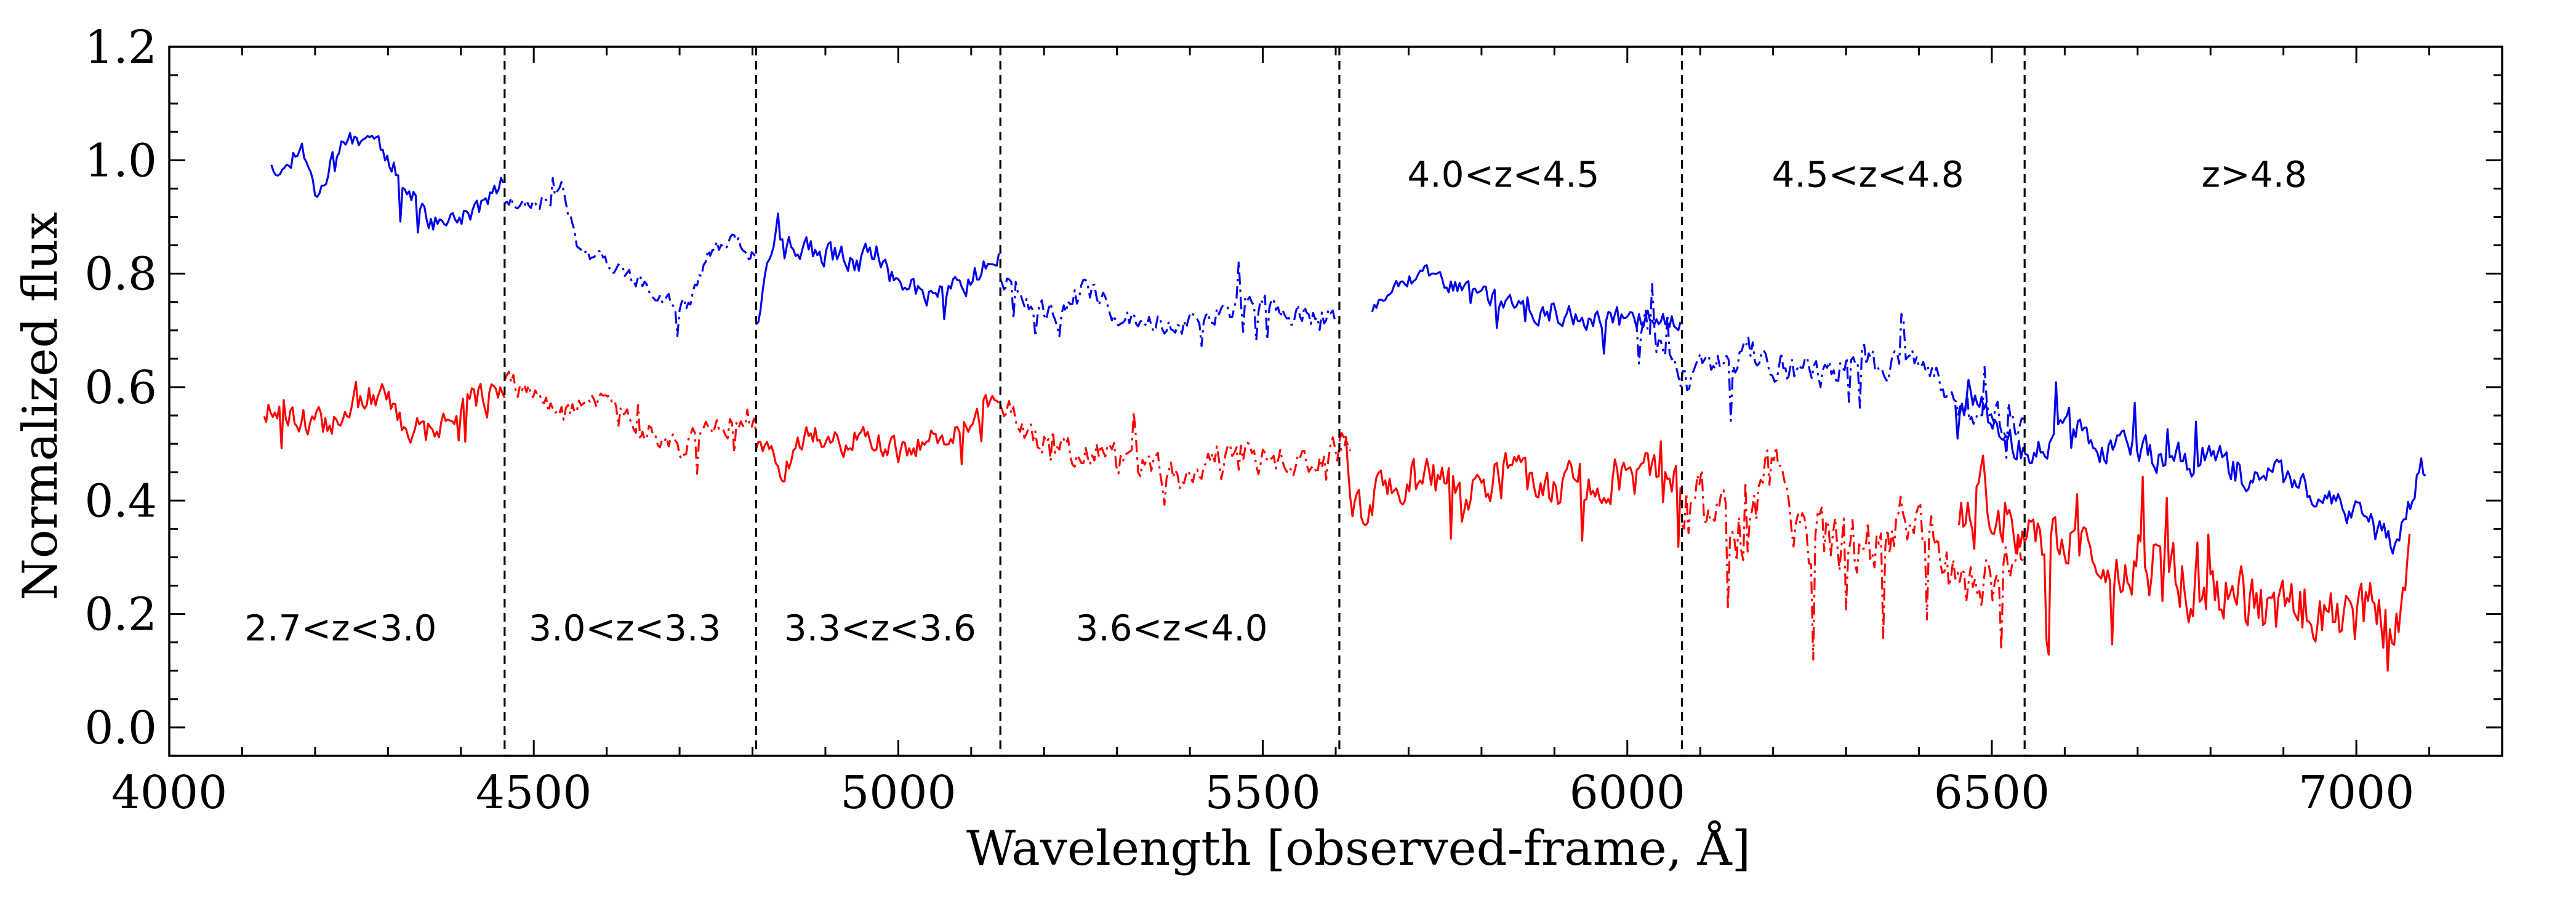 The height and width of the screenshot is (914, 2576). What do you see at coordinates (120, 274) in the screenshot?
I see `y-tick-label: 0.8` at bounding box center [120, 274].